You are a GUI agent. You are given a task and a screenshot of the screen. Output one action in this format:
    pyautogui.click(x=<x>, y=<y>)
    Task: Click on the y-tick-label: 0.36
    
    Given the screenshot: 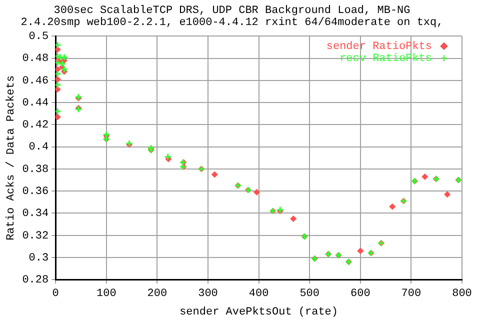 What is the action you would take?
    pyautogui.click(x=35, y=192)
    